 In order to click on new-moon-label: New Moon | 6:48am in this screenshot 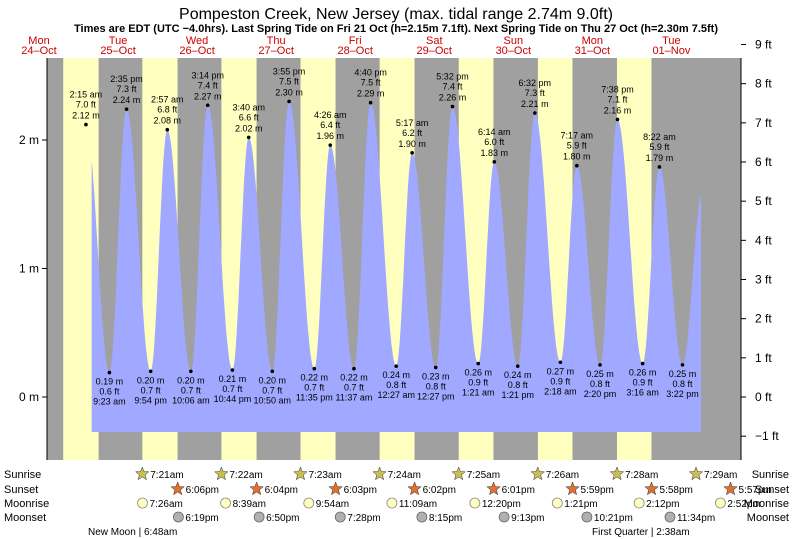, I will do `click(132, 532)`.